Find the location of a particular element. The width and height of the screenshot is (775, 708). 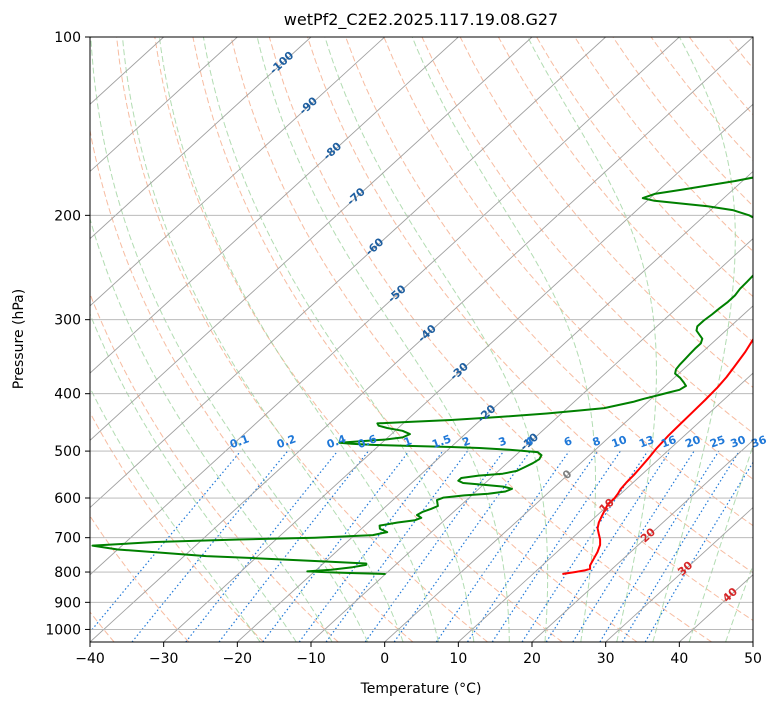

mixing-ratio-label: 36 is located at coordinates (758, 442).